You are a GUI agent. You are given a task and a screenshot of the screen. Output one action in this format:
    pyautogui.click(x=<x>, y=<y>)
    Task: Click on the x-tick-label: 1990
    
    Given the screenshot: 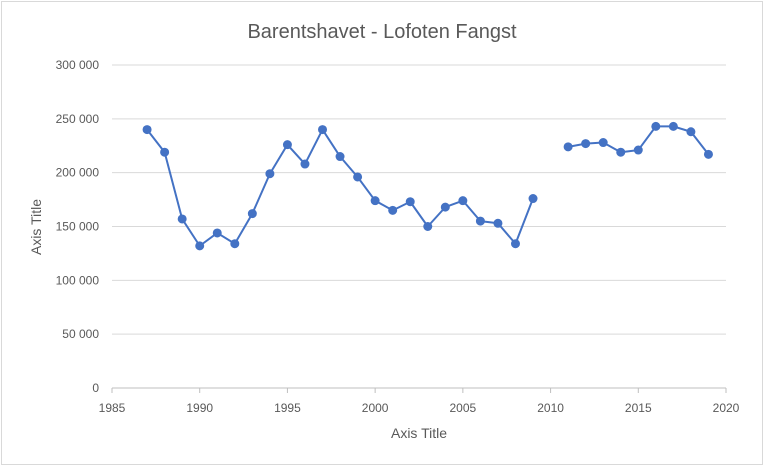 What is the action you would take?
    pyautogui.click(x=199, y=408)
    